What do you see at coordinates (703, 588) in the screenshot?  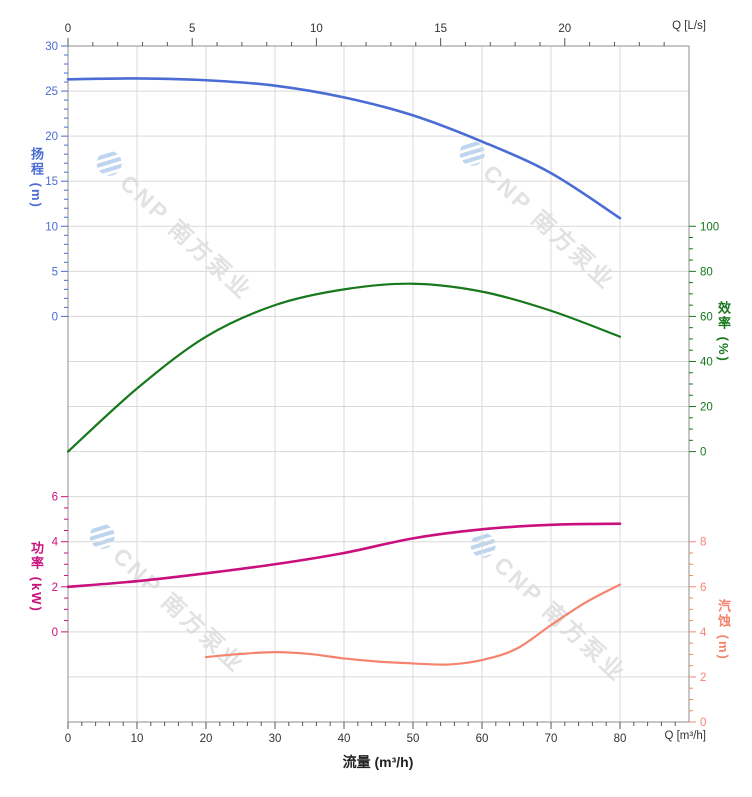 I see `npsh-tick-label: 6` at bounding box center [703, 588].